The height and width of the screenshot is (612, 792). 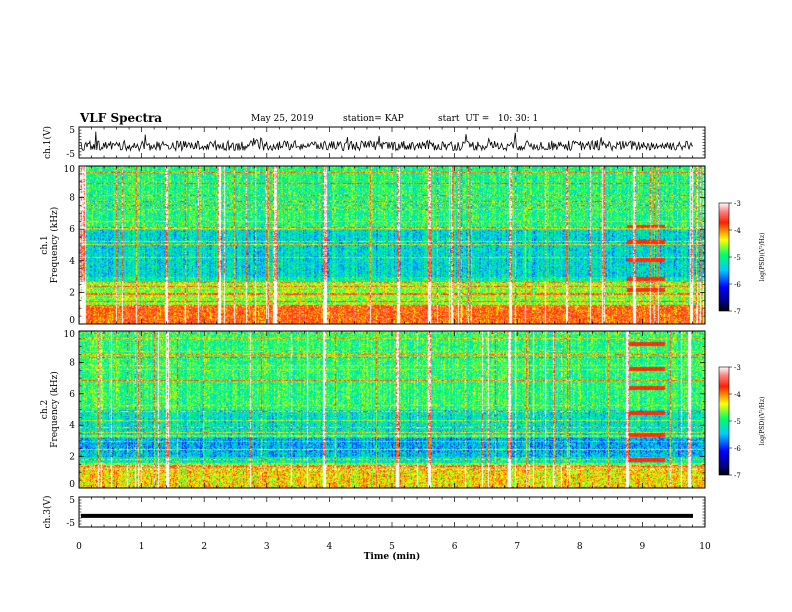 What do you see at coordinates (724, 257) in the screenshot?
I see `ch1-colorbar` at bounding box center [724, 257].